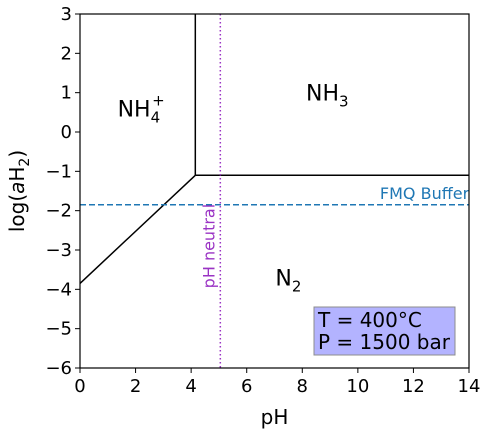 Image resolution: width=489 pixels, height=434 pixels. Describe the element at coordinates (190, 386) in the screenshot. I see `x-tick-label: 4` at that location.